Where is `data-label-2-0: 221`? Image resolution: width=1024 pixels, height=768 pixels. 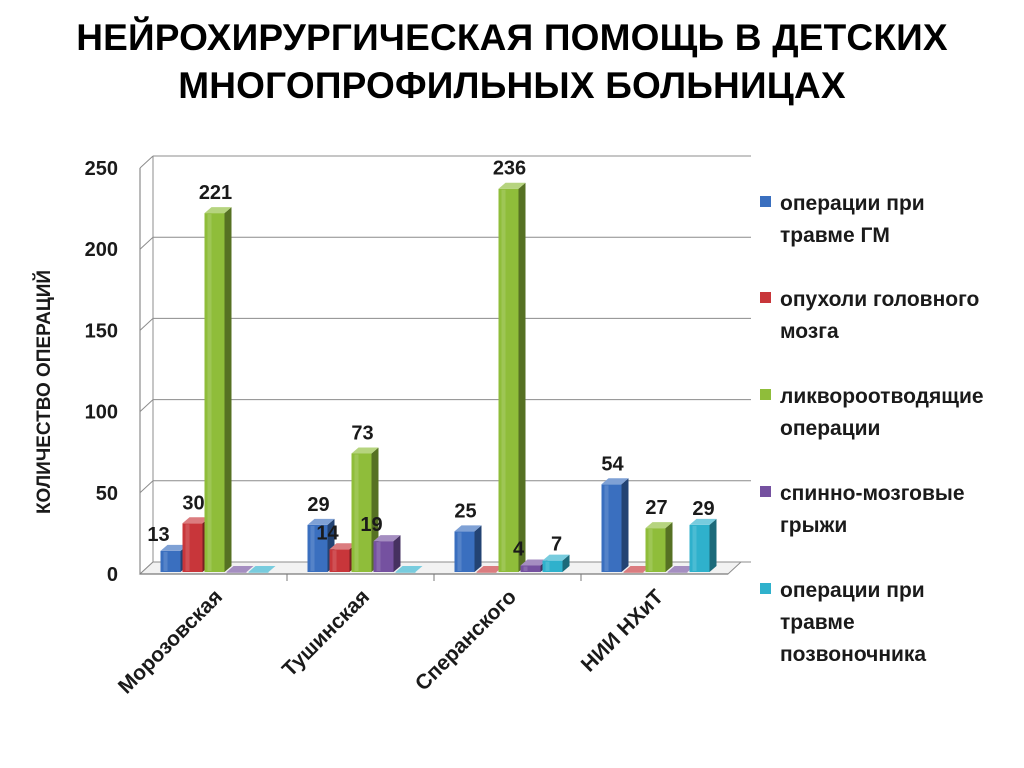
data-label-2-0: 221 is located at coordinates (215, 193).